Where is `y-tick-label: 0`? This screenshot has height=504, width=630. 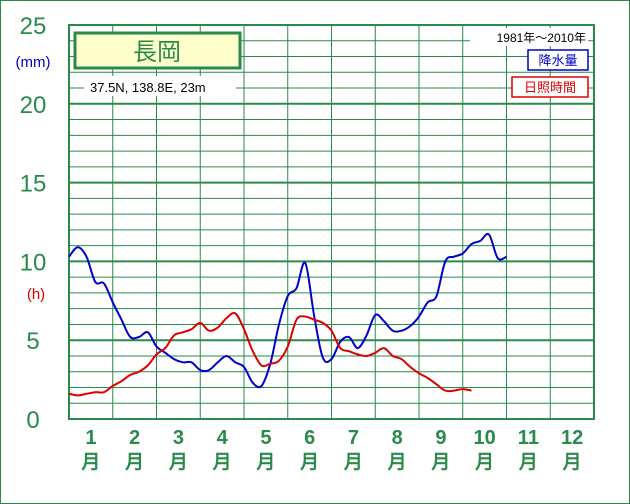 y-tick-label: 0 is located at coordinates (32, 420).